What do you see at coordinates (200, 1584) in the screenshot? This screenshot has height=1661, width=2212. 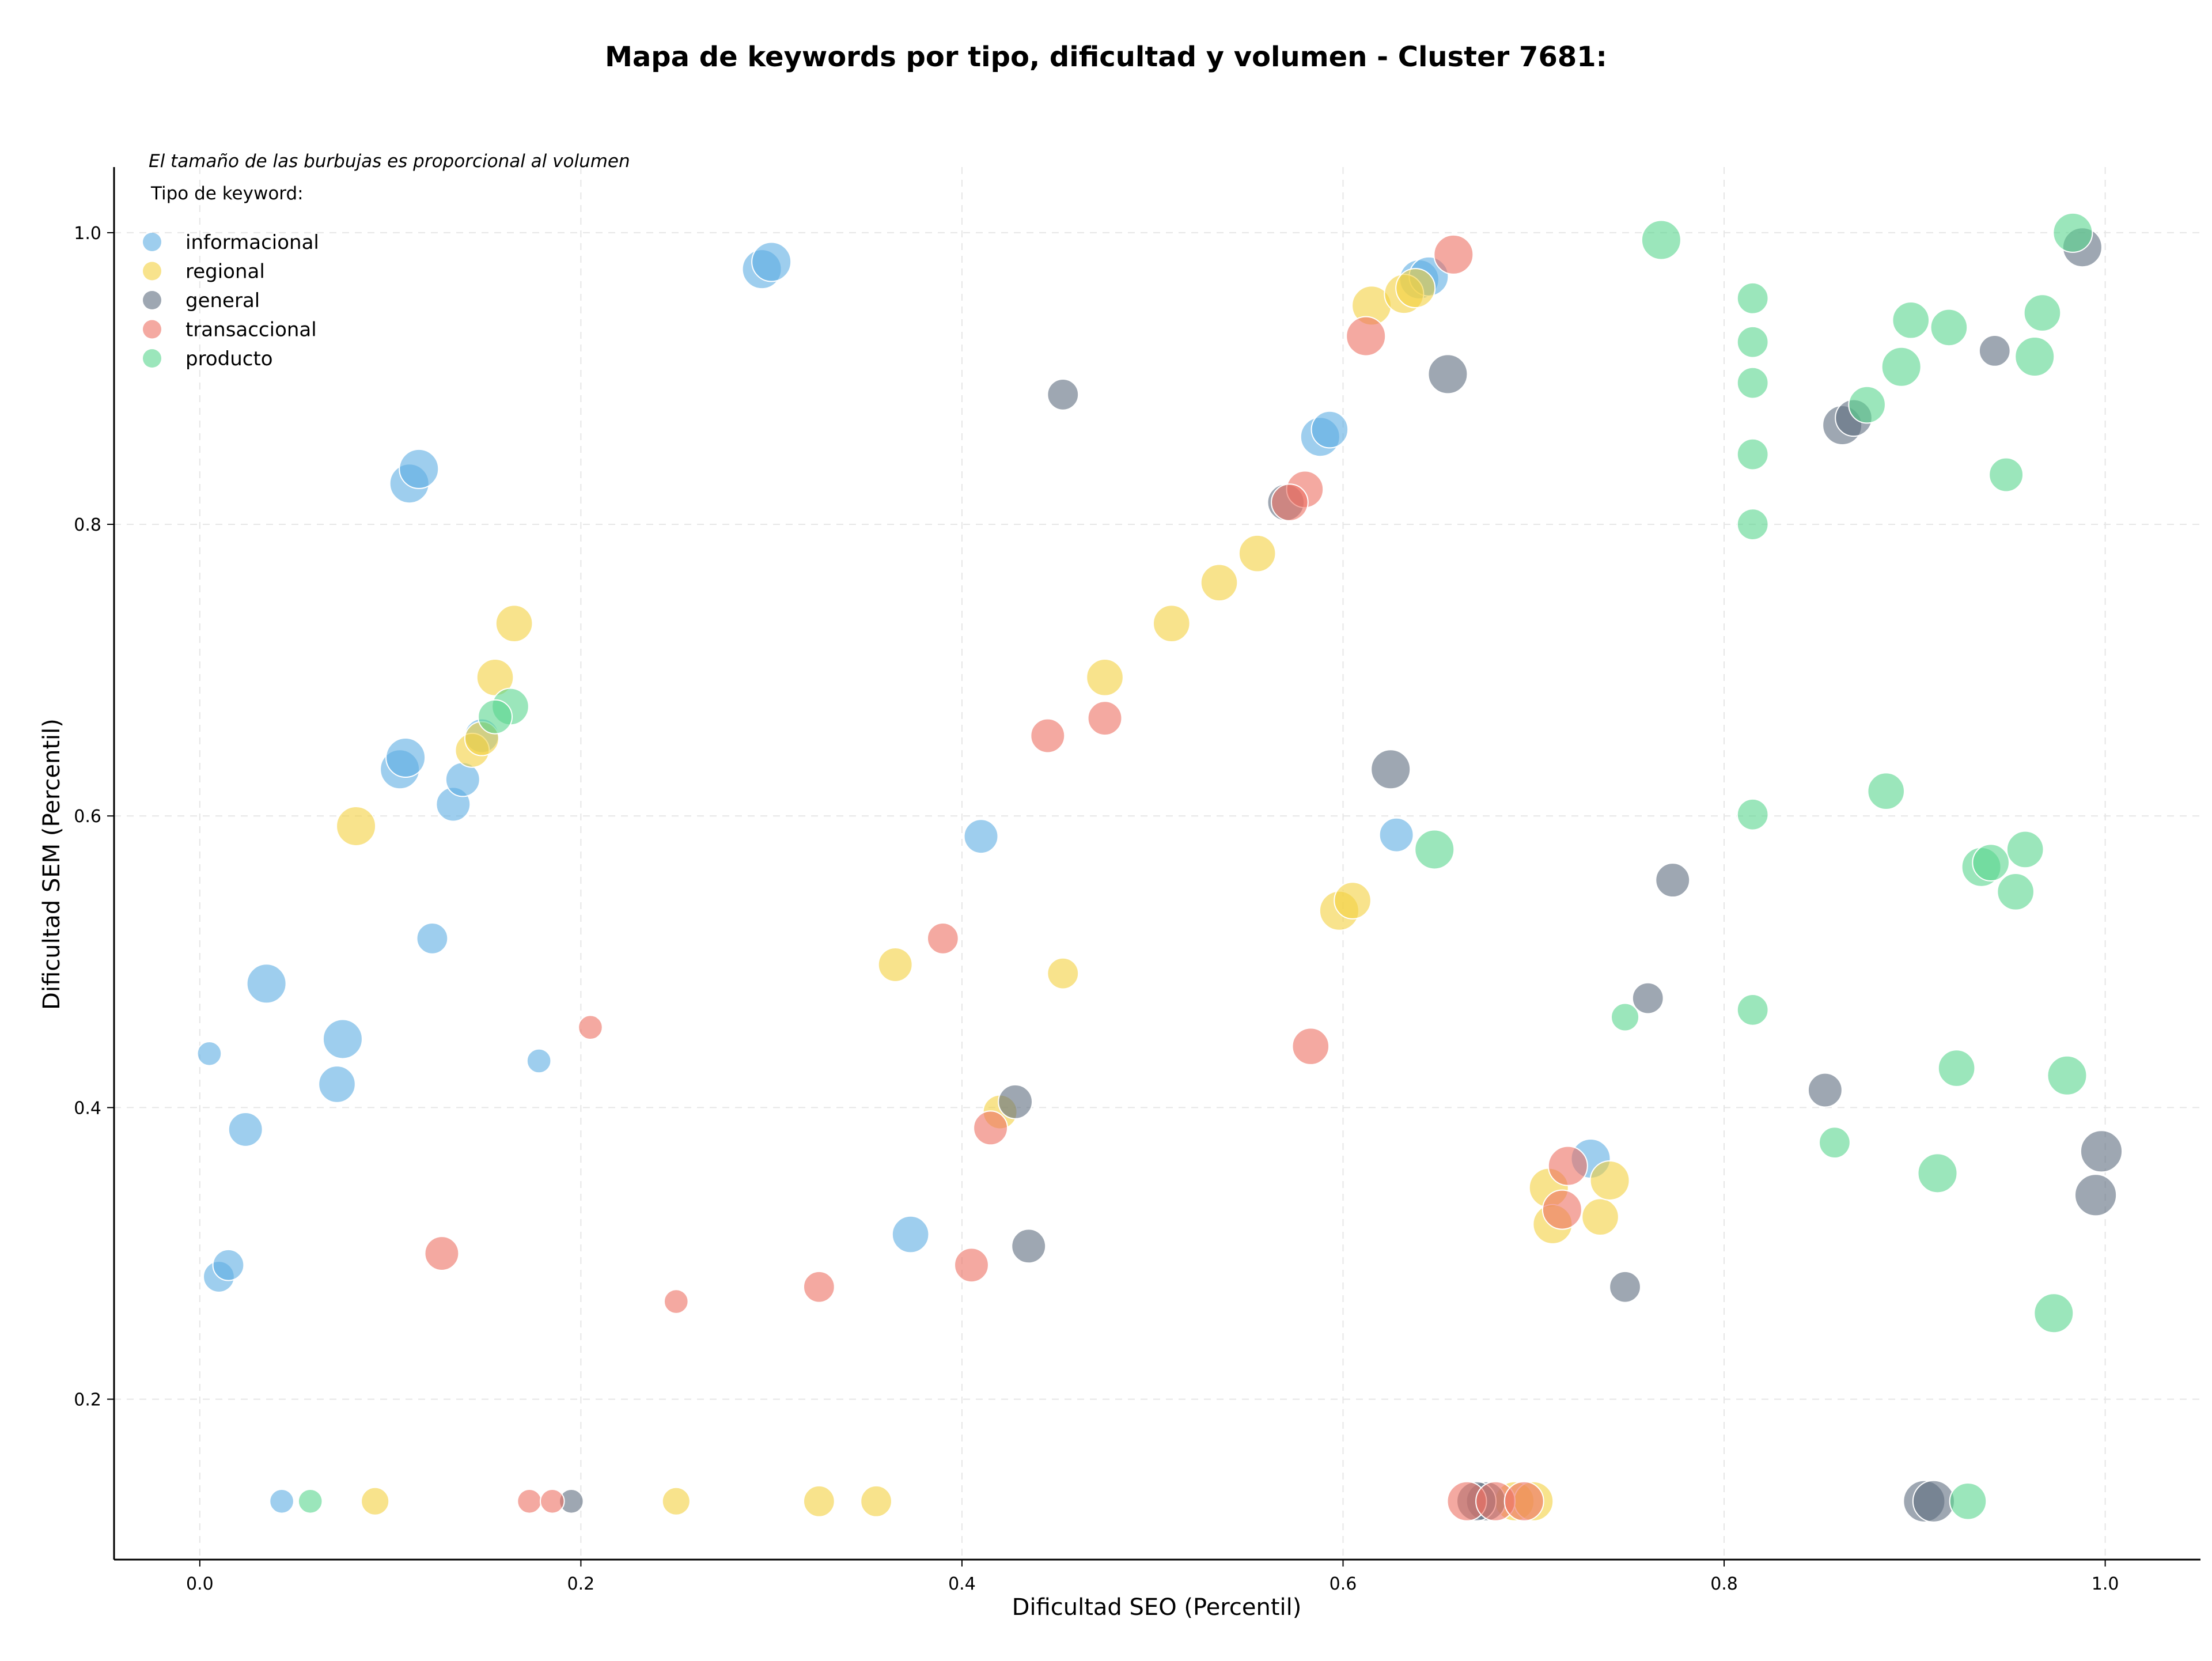 I see `x-tick-label: 0.0` at bounding box center [200, 1584].